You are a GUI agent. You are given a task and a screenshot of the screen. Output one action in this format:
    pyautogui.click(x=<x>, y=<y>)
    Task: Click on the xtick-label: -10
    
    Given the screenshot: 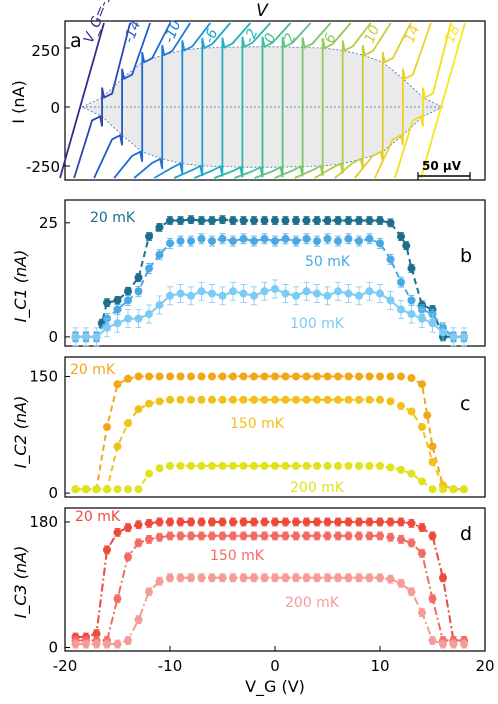 What is the action you would take?
    pyautogui.click(x=170, y=666)
    